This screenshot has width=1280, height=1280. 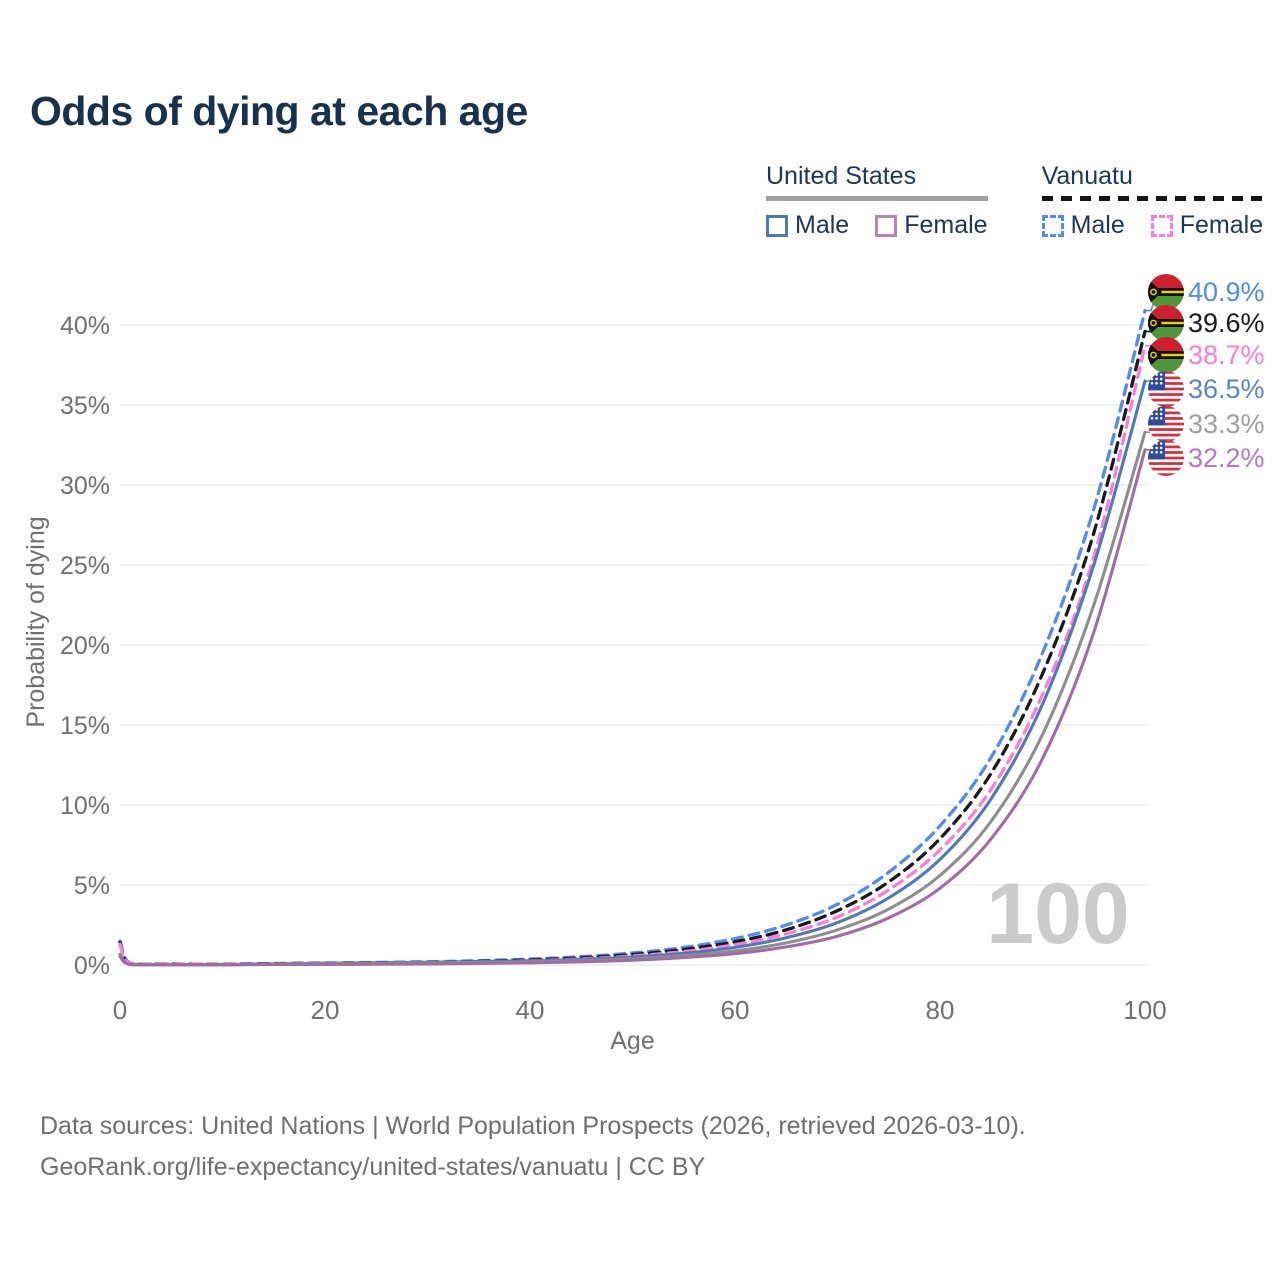 What do you see at coordinates (85, 646) in the screenshot?
I see `y-tick-label-20: 20%` at bounding box center [85, 646].